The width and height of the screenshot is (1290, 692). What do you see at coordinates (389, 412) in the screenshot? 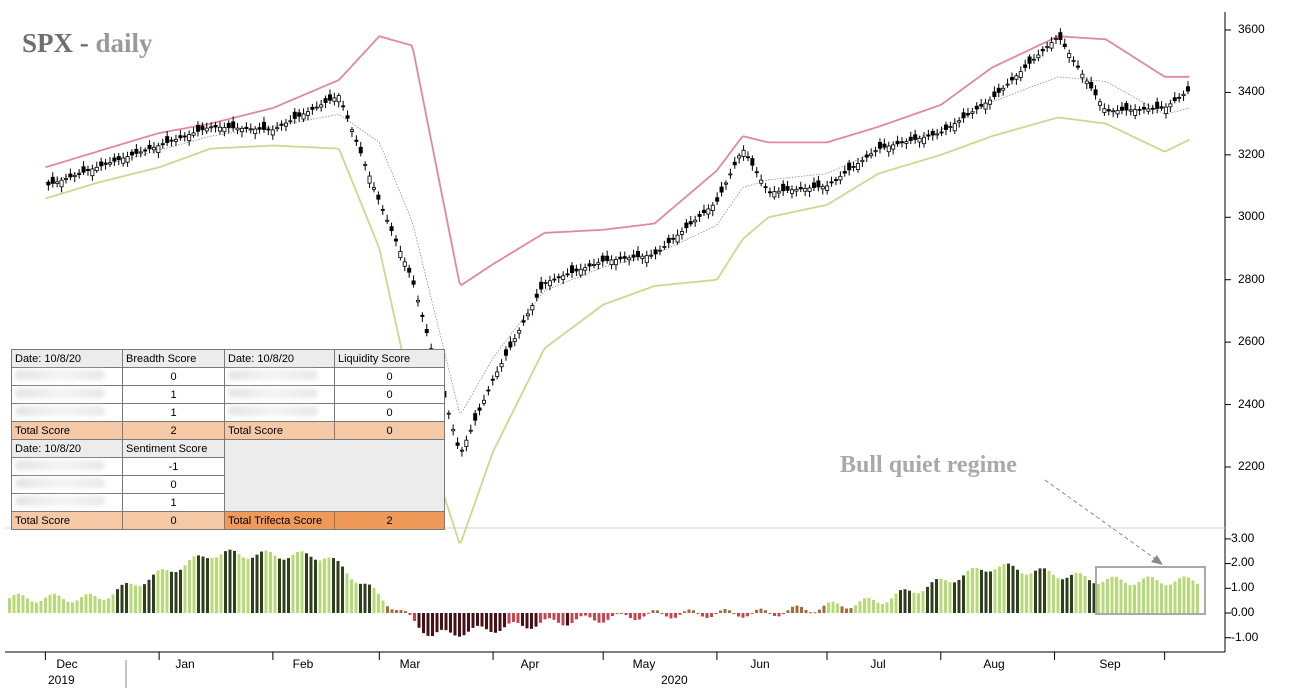
I see `liquidity-value: 0` at bounding box center [389, 412].